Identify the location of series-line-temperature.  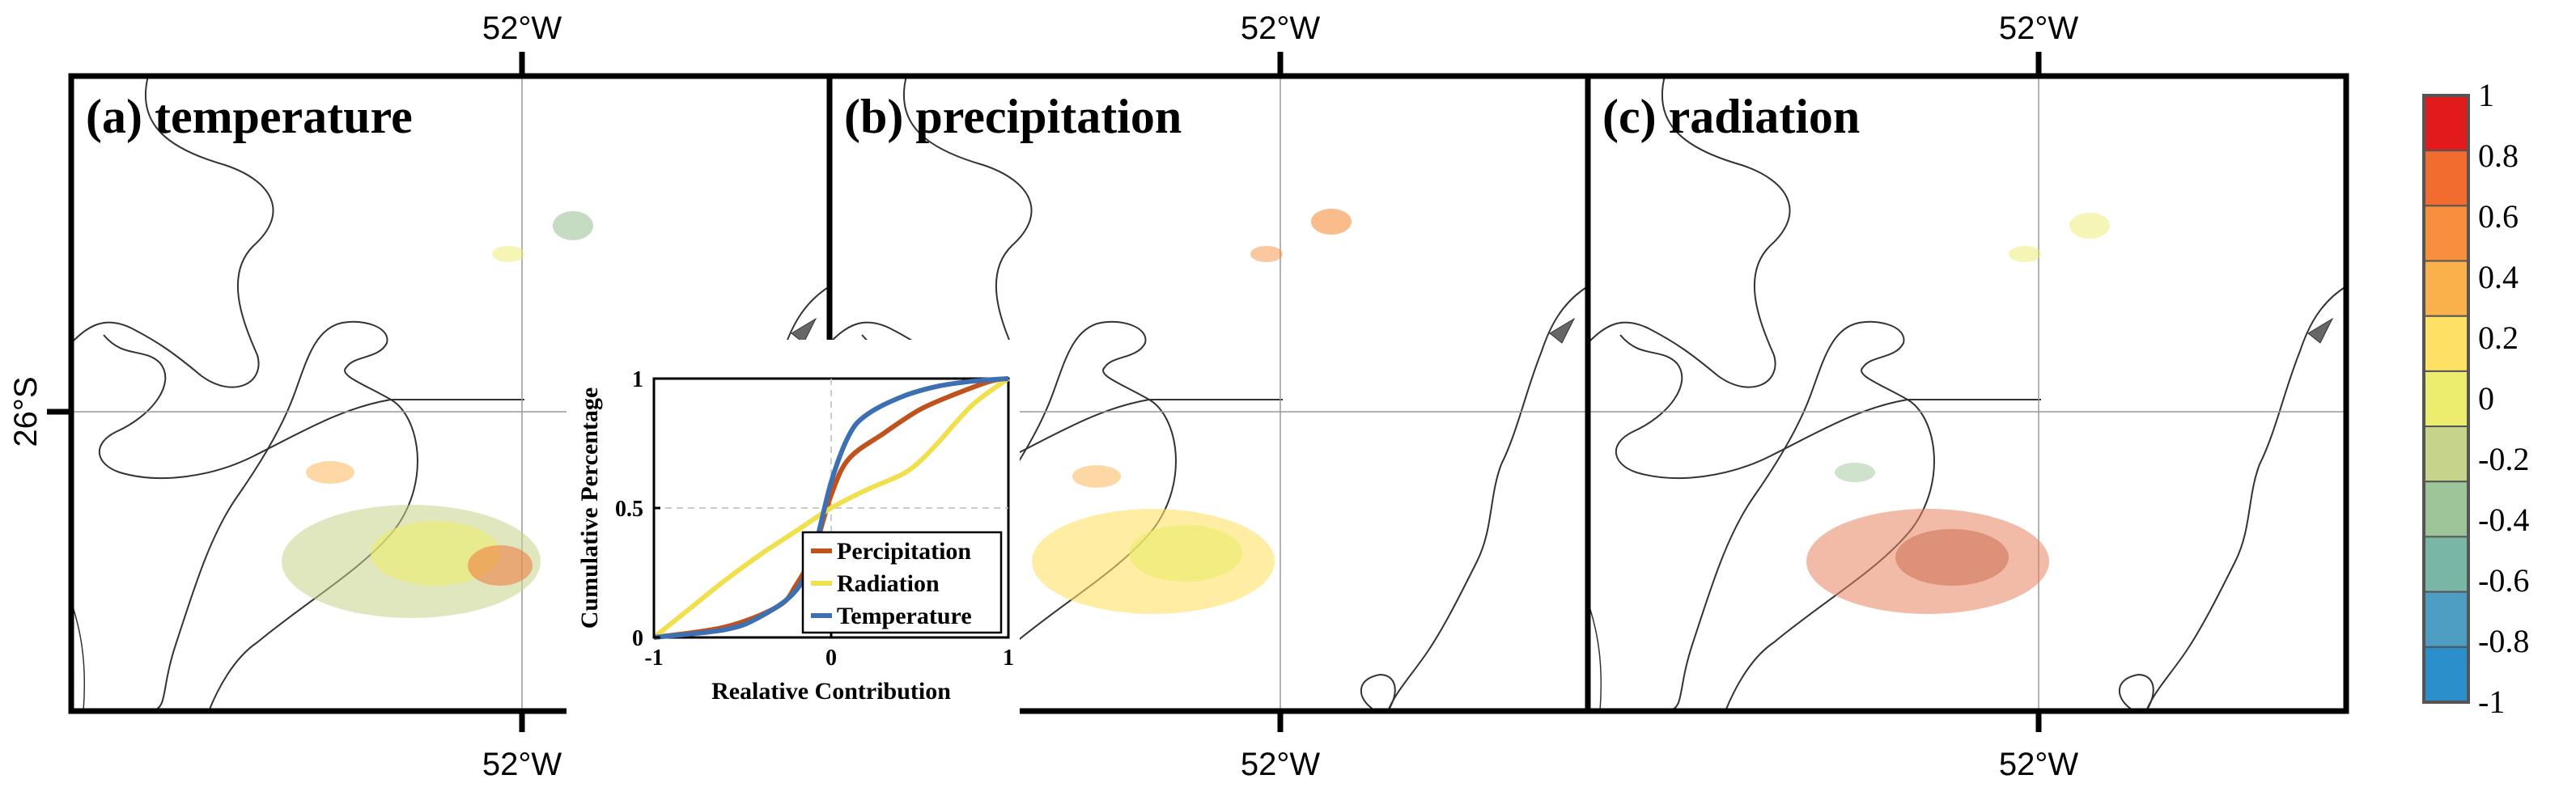
(831, 508).